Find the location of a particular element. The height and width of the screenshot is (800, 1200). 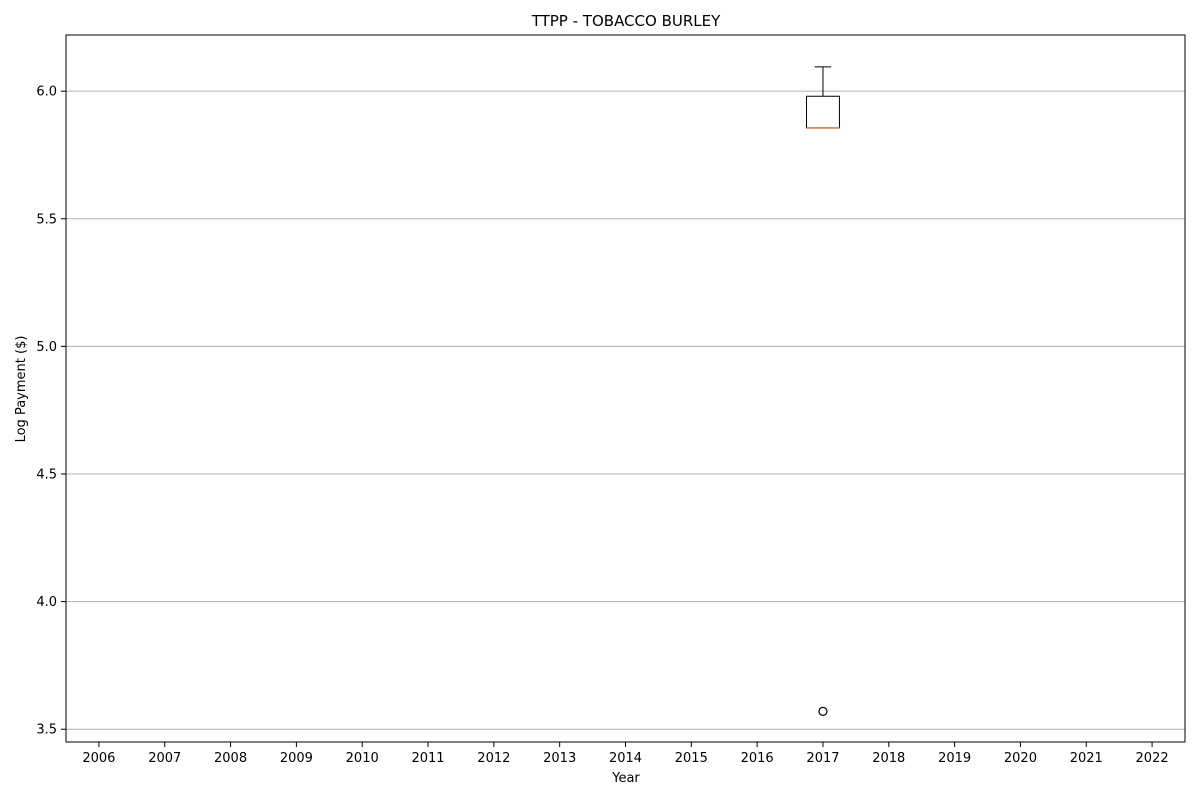

x-axis-title: Year is located at coordinates (625, 778).